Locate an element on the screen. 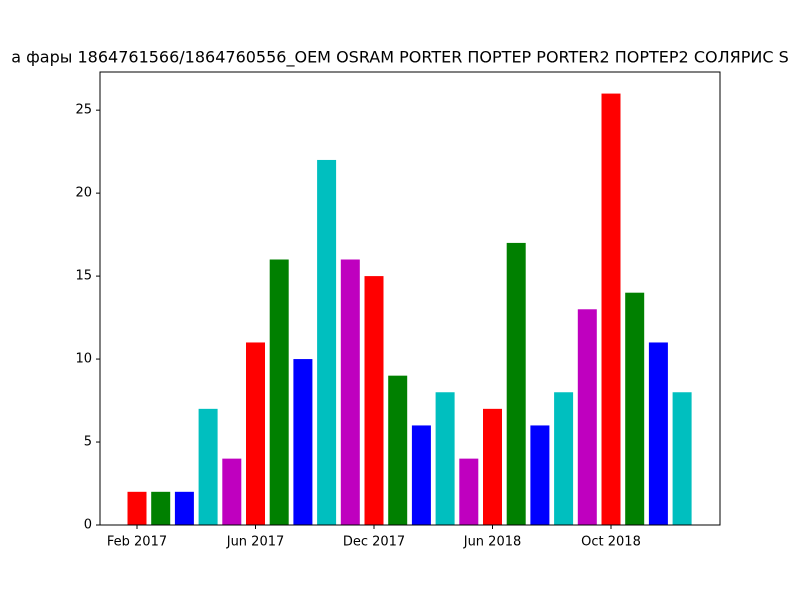 This screenshot has height=600, width=800. x-tick-label: Dec 2017 is located at coordinates (374, 542).